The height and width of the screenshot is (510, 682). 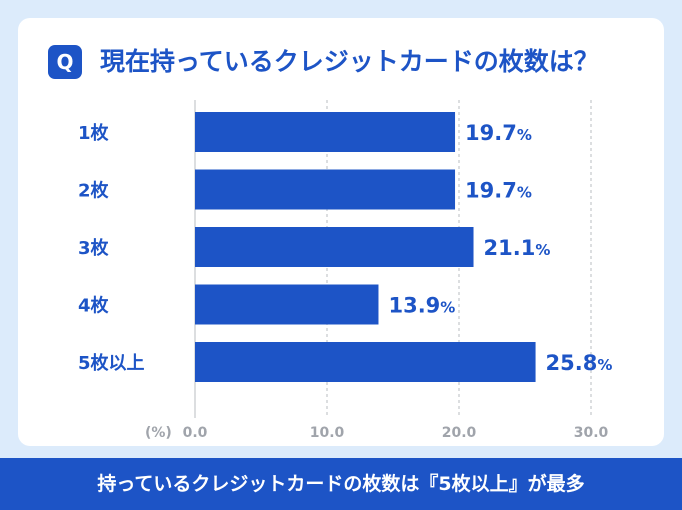 What do you see at coordinates (94, 133) in the screenshot?
I see `category-label: 1枚` at bounding box center [94, 133].